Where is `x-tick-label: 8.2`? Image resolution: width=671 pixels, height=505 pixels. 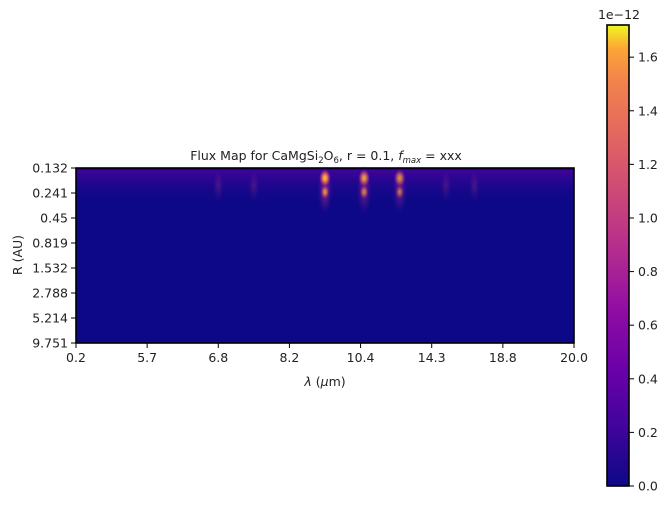
x-tick-label: 8.2 is located at coordinates (289, 357).